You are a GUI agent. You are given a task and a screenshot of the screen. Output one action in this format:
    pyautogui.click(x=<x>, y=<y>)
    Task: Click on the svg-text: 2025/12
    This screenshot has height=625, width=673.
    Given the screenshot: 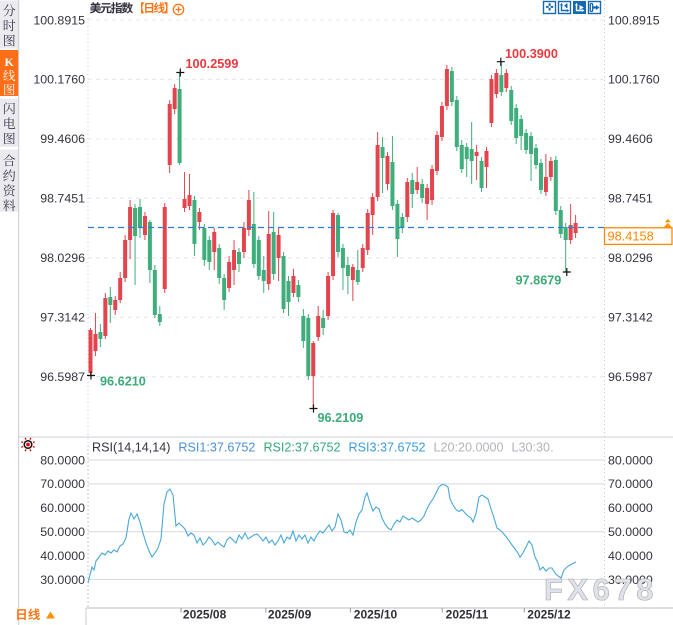 What is the action you would take?
    pyautogui.click(x=549, y=615)
    